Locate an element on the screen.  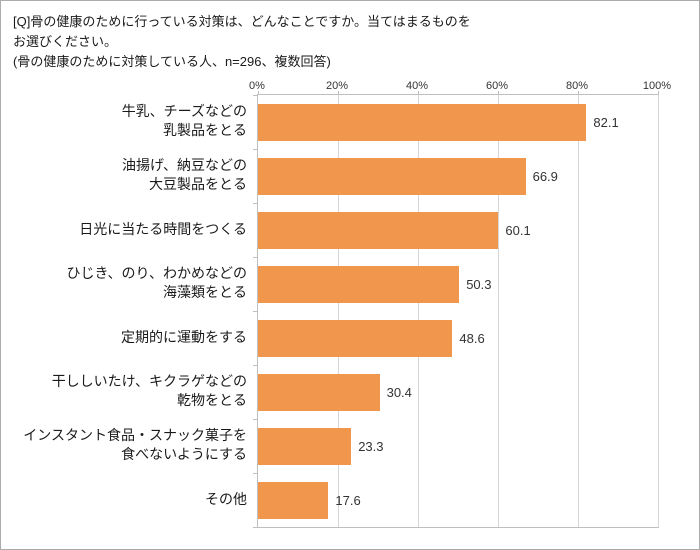
category-label: ひじき、のり、わかめなどの 海藻類をとる is located at coordinates (156, 282).